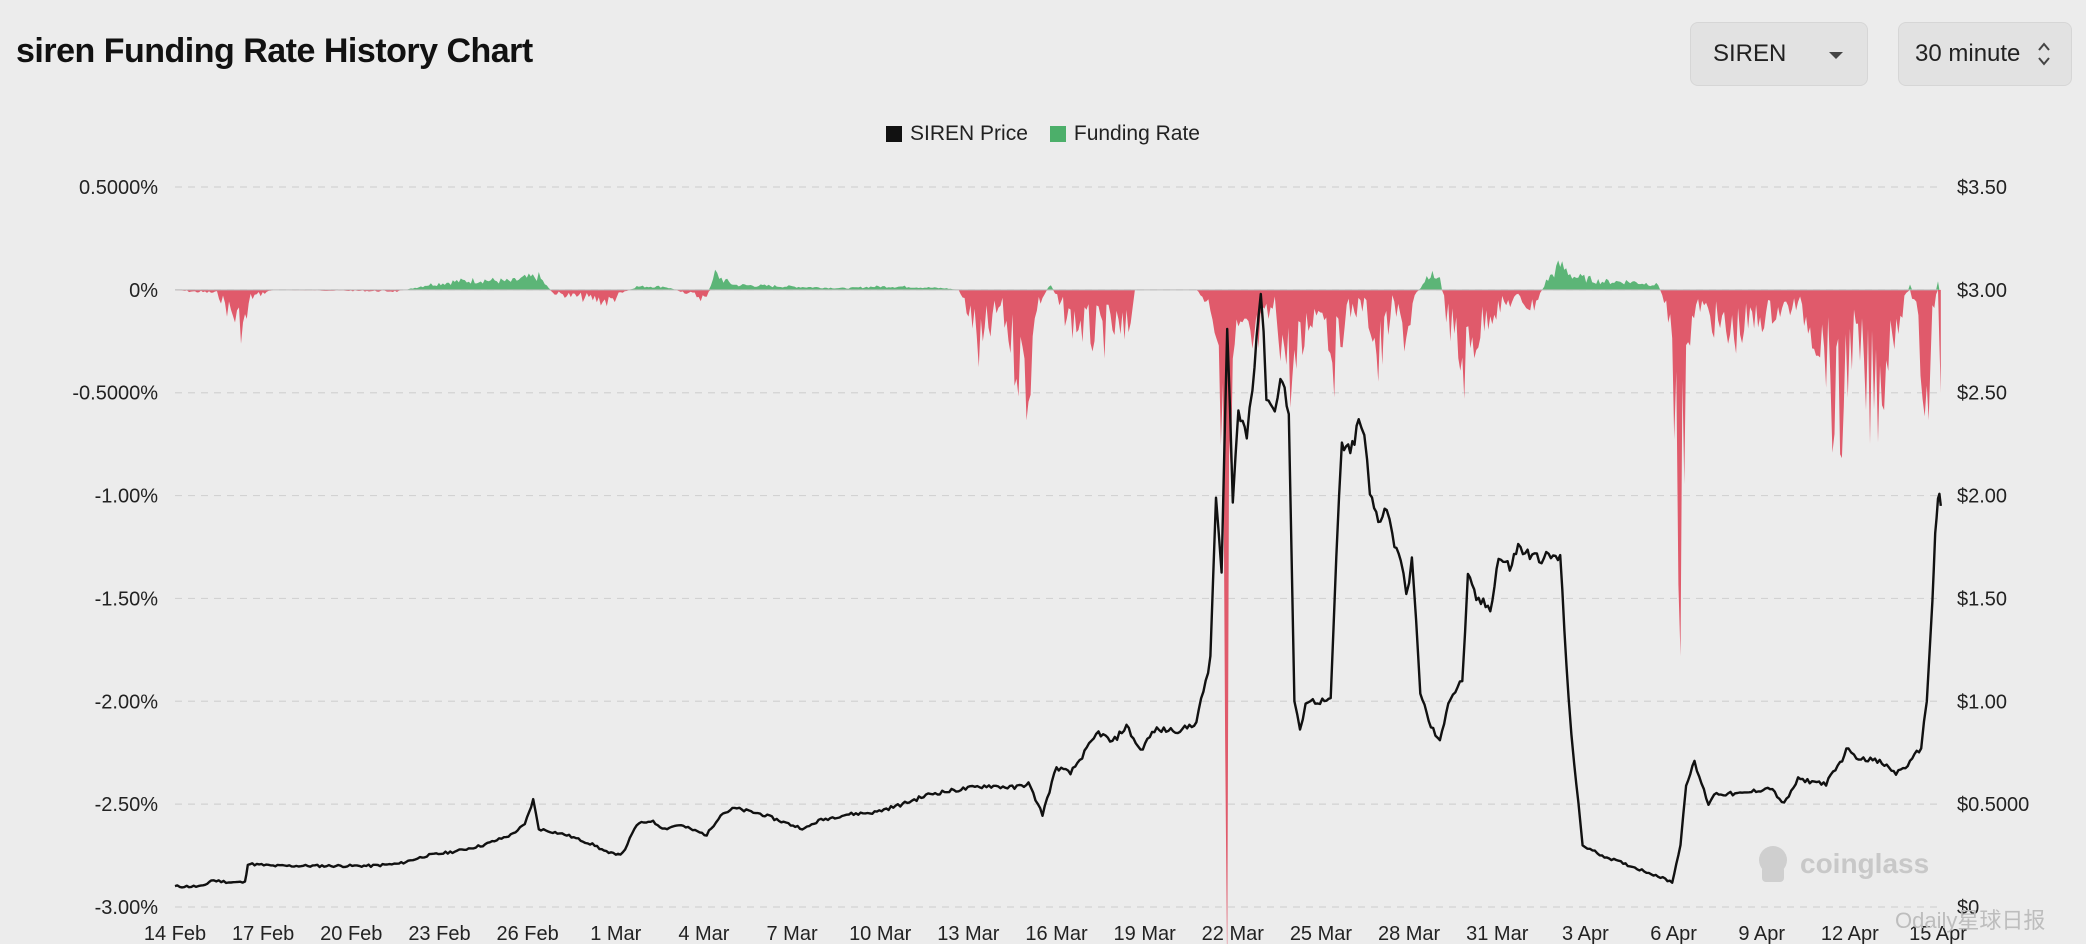 This screenshot has height=944, width=2086. I want to click on right-tick-label: $3.50, so click(1982, 188).